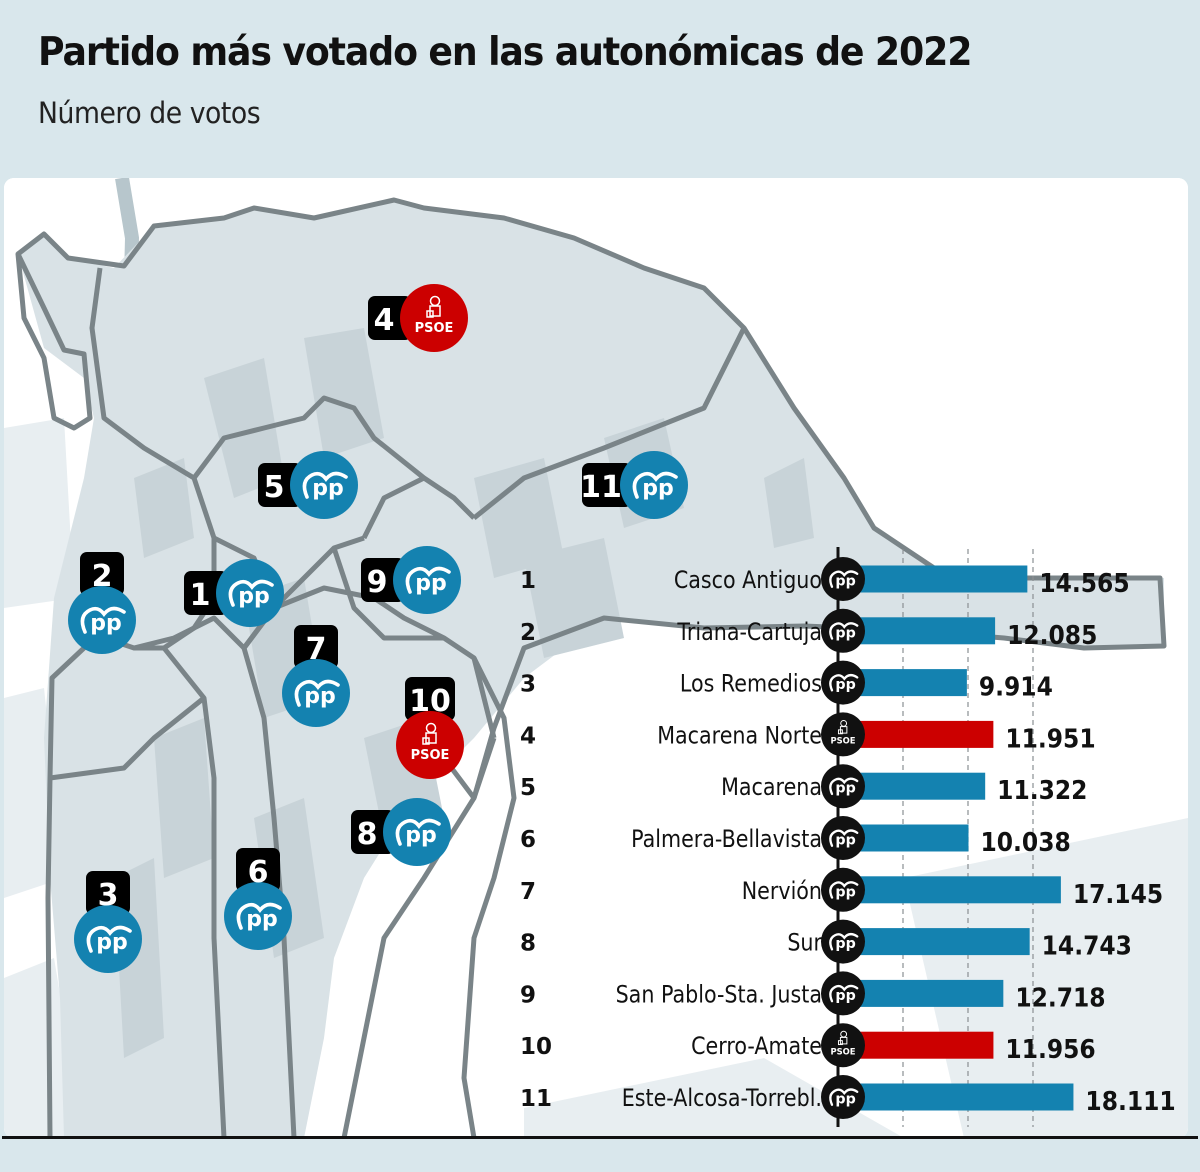  Describe the element at coordinates (528, 995) in the screenshot. I see `row-number: 9` at that location.